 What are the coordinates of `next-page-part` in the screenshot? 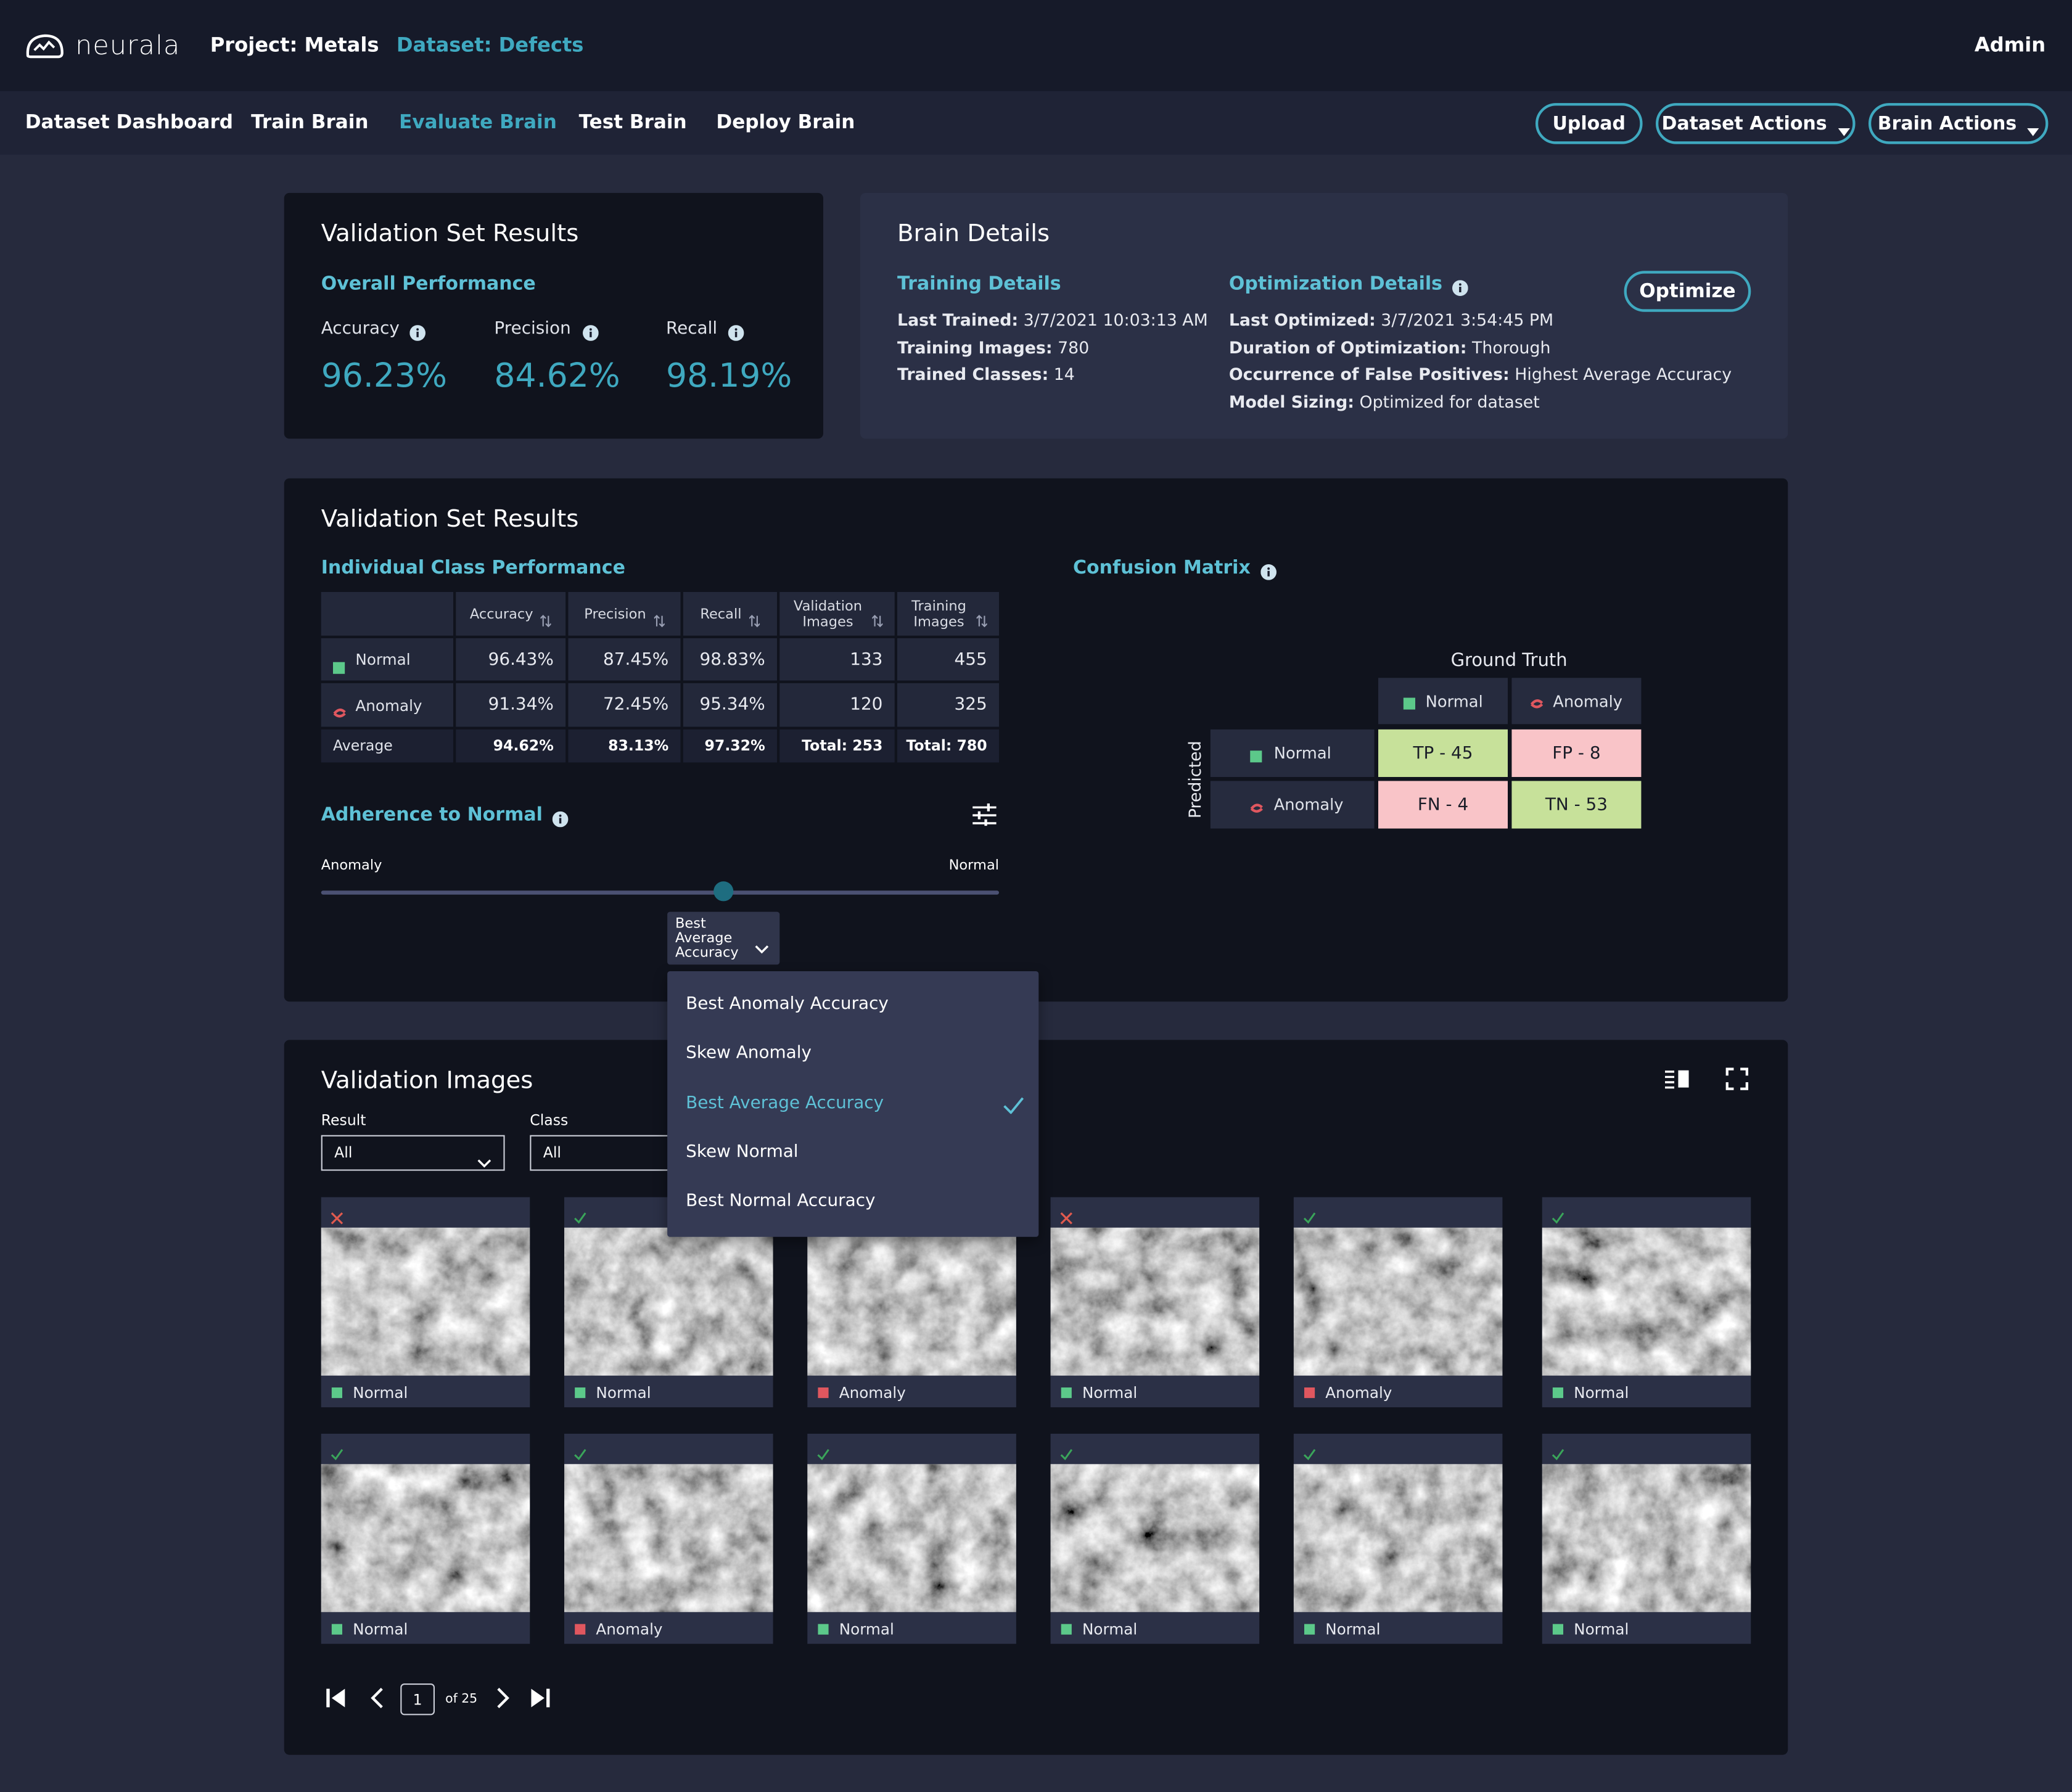 It's located at (503, 1698).